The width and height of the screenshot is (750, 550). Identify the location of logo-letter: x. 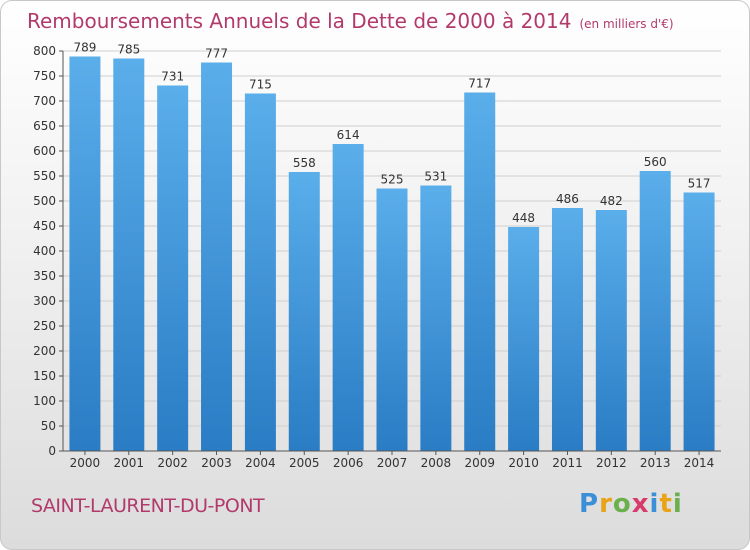
(640, 504).